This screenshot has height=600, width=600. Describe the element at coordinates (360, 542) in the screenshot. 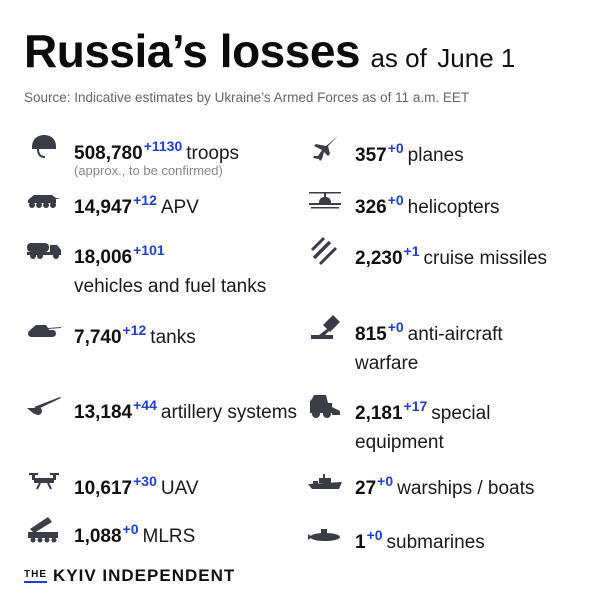

I see `stat-value: 1` at that location.